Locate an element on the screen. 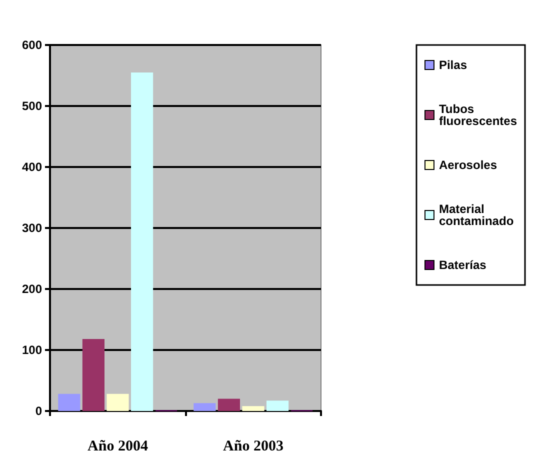 The height and width of the screenshot is (474, 539). y-tick-label: 200 is located at coordinates (32, 289).